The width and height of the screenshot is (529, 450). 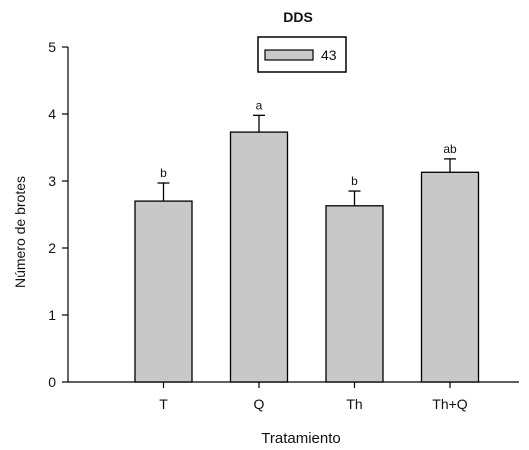 I want to click on significance-letter: ab, so click(x=450, y=149).